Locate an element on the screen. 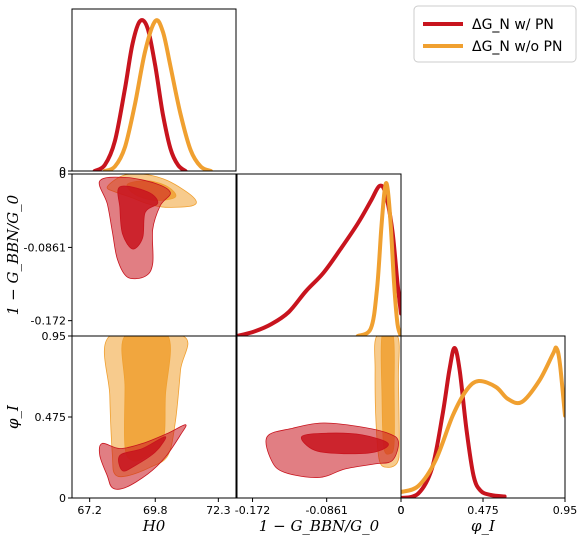 The width and height of the screenshot is (584, 543). legend-label-without-pn: ΔG_N w/o PN is located at coordinates (517, 47).